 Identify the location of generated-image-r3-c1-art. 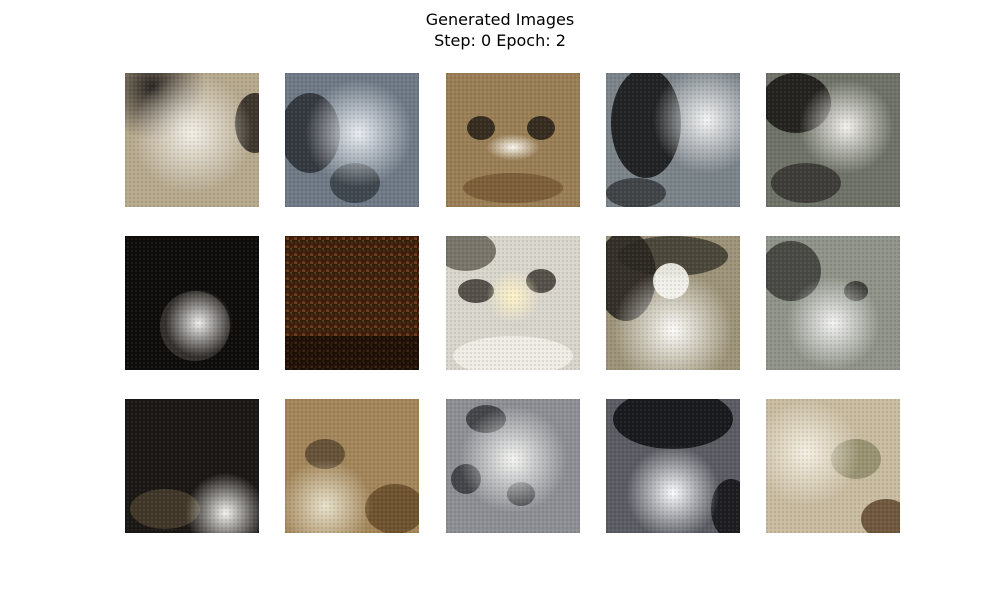
(192, 466).